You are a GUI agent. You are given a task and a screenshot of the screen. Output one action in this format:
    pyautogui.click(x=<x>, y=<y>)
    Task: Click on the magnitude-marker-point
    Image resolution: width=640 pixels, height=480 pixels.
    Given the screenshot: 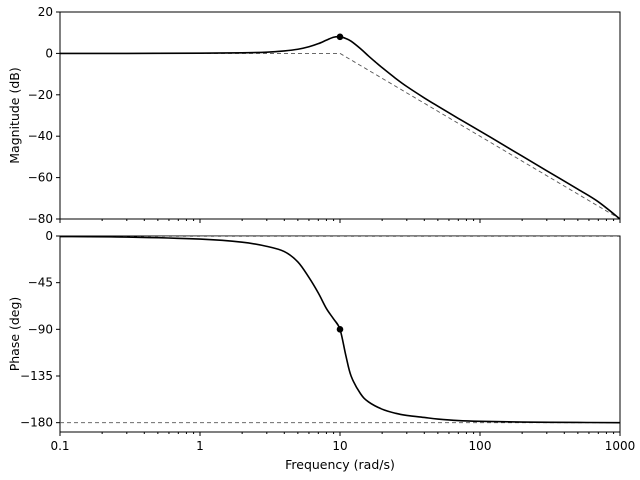 What is the action you would take?
    pyautogui.click(x=340, y=37)
    